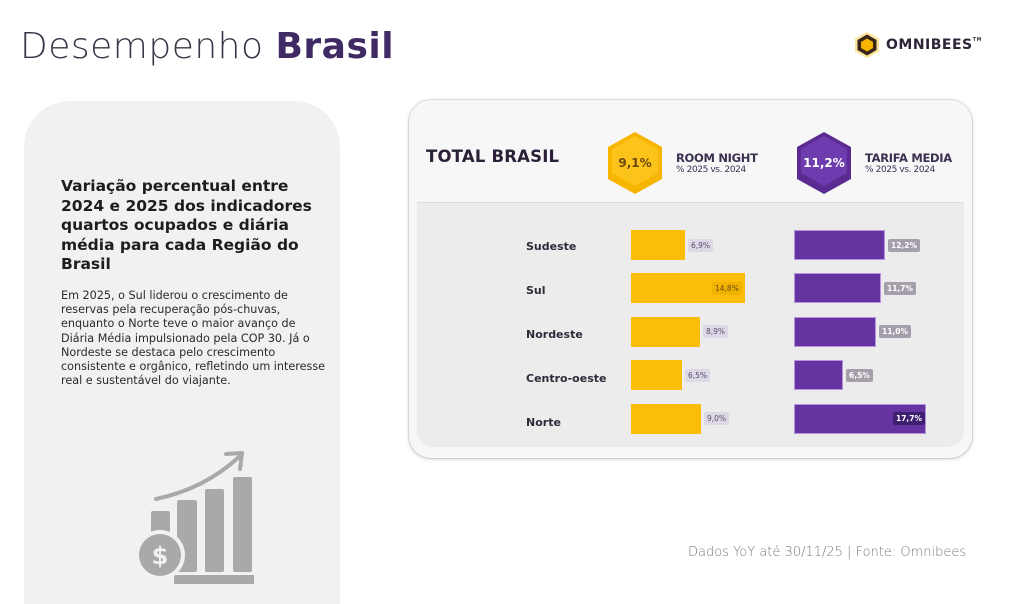 The width and height of the screenshot is (1017, 604). What do you see at coordinates (551, 246) in the screenshot?
I see `region-label: Sudeste` at bounding box center [551, 246].